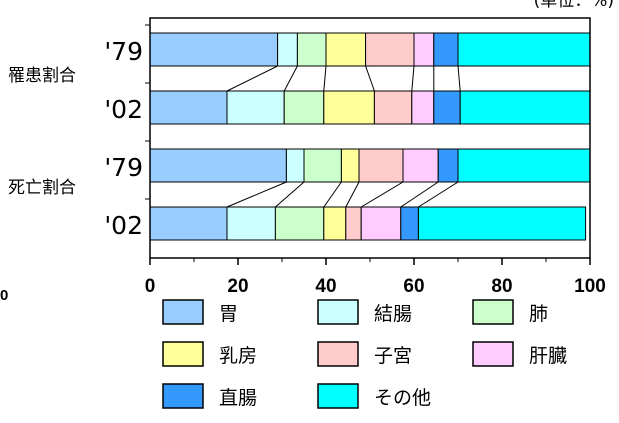 Image resolution: width=619 pixels, height=423 pixels. I want to click on legend-label: 胃, so click(228, 314).